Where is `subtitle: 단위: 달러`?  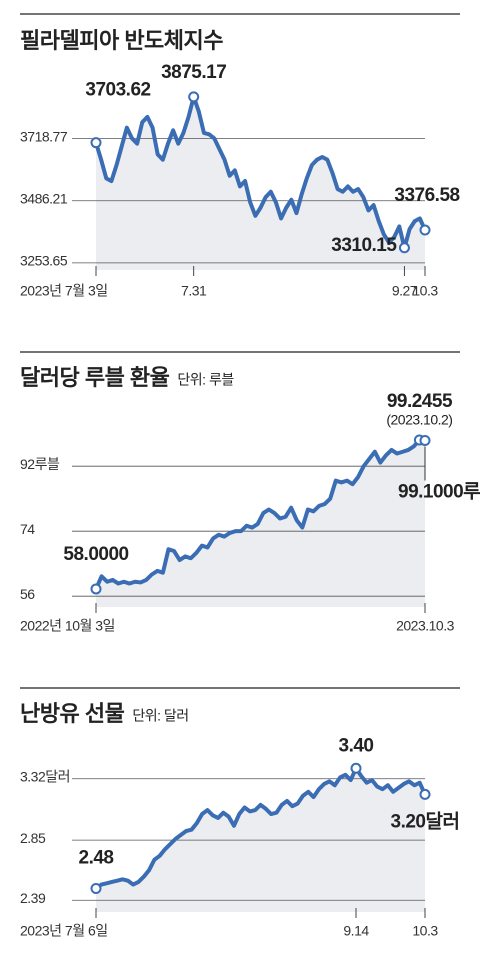
subtitle: 단위: 달러 is located at coordinates (160, 716).